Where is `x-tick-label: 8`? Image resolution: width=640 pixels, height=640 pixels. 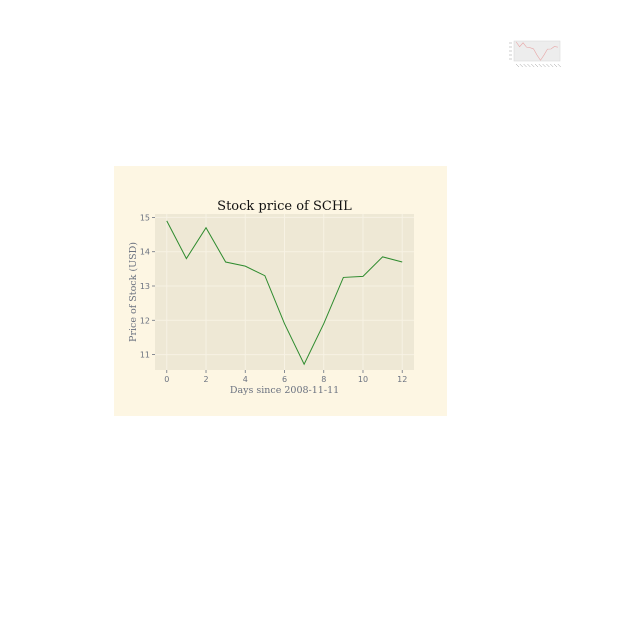 x-tick-label: 8 is located at coordinates (323, 379).